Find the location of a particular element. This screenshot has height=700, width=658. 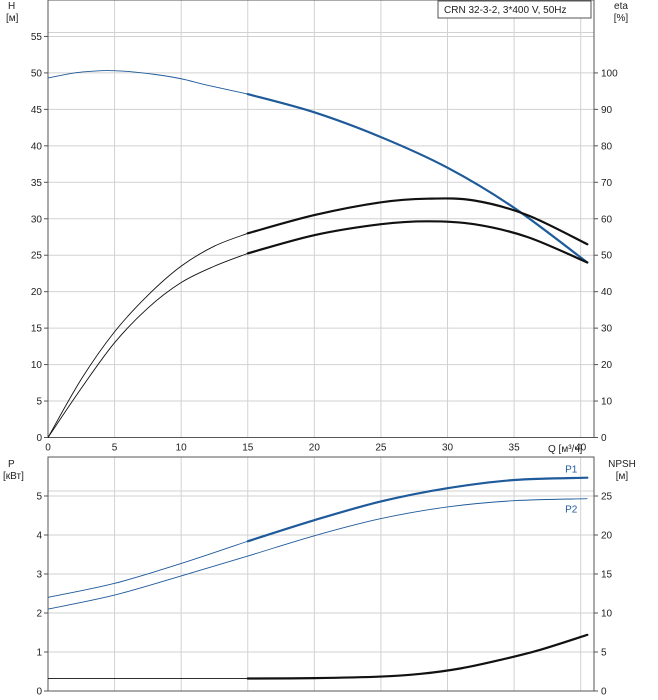

series-label-p1: P1 is located at coordinates (571, 470).